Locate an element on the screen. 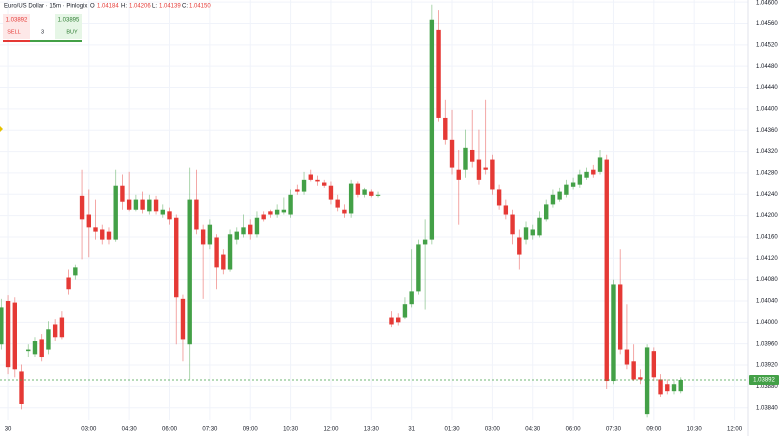 Image resolution: width=780 pixels, height=436 pixels. y-tick-label: 1.04160 is located at coordinates (767, 238).